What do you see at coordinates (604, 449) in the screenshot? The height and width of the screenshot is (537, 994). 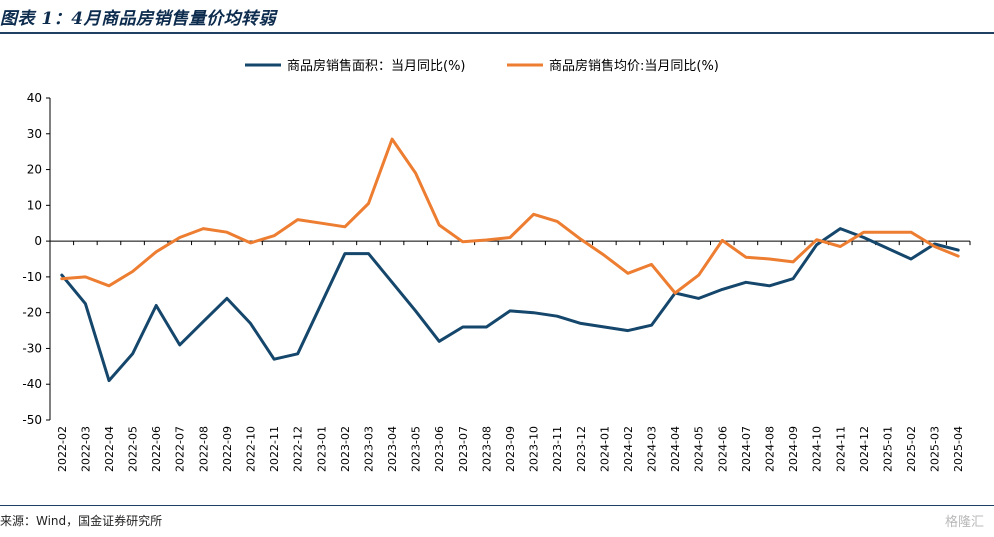 I see `x-tick-label: 2024-01` at bounding box center [604, 449].